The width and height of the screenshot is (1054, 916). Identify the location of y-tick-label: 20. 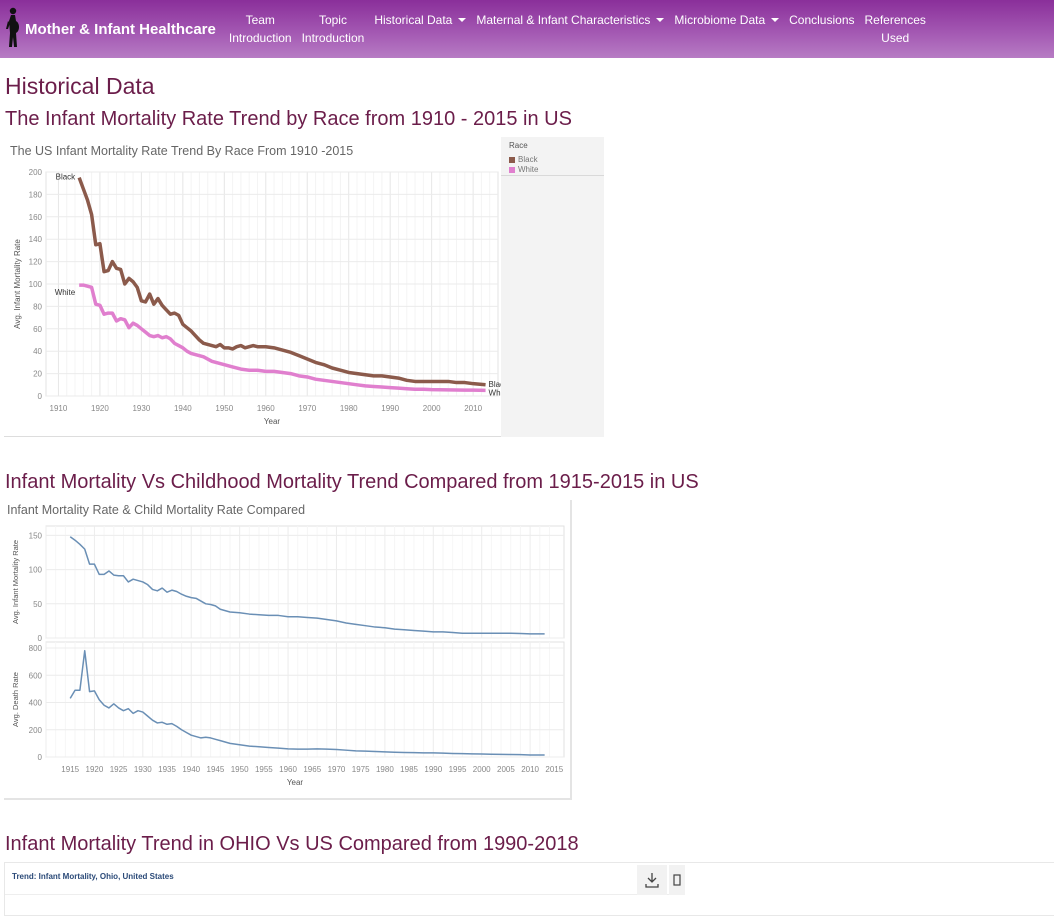
(37, 374).